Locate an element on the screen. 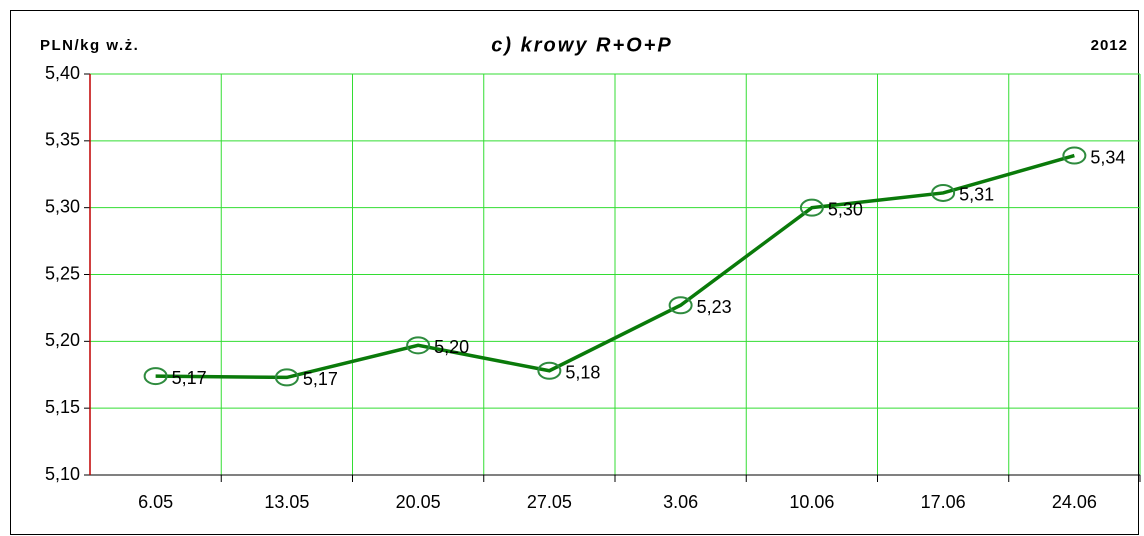  data-label: 5,23 is located at coordinates (714, 307).